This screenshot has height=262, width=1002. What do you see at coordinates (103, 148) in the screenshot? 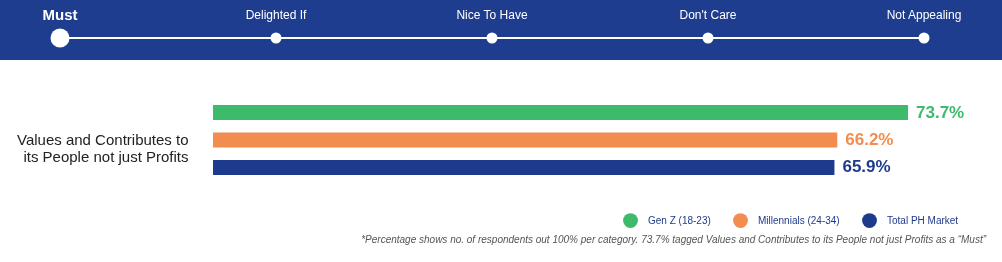
I see `y-tick-label: Values and Contributes to its People not just Profits` at bounding box center [103, 148].